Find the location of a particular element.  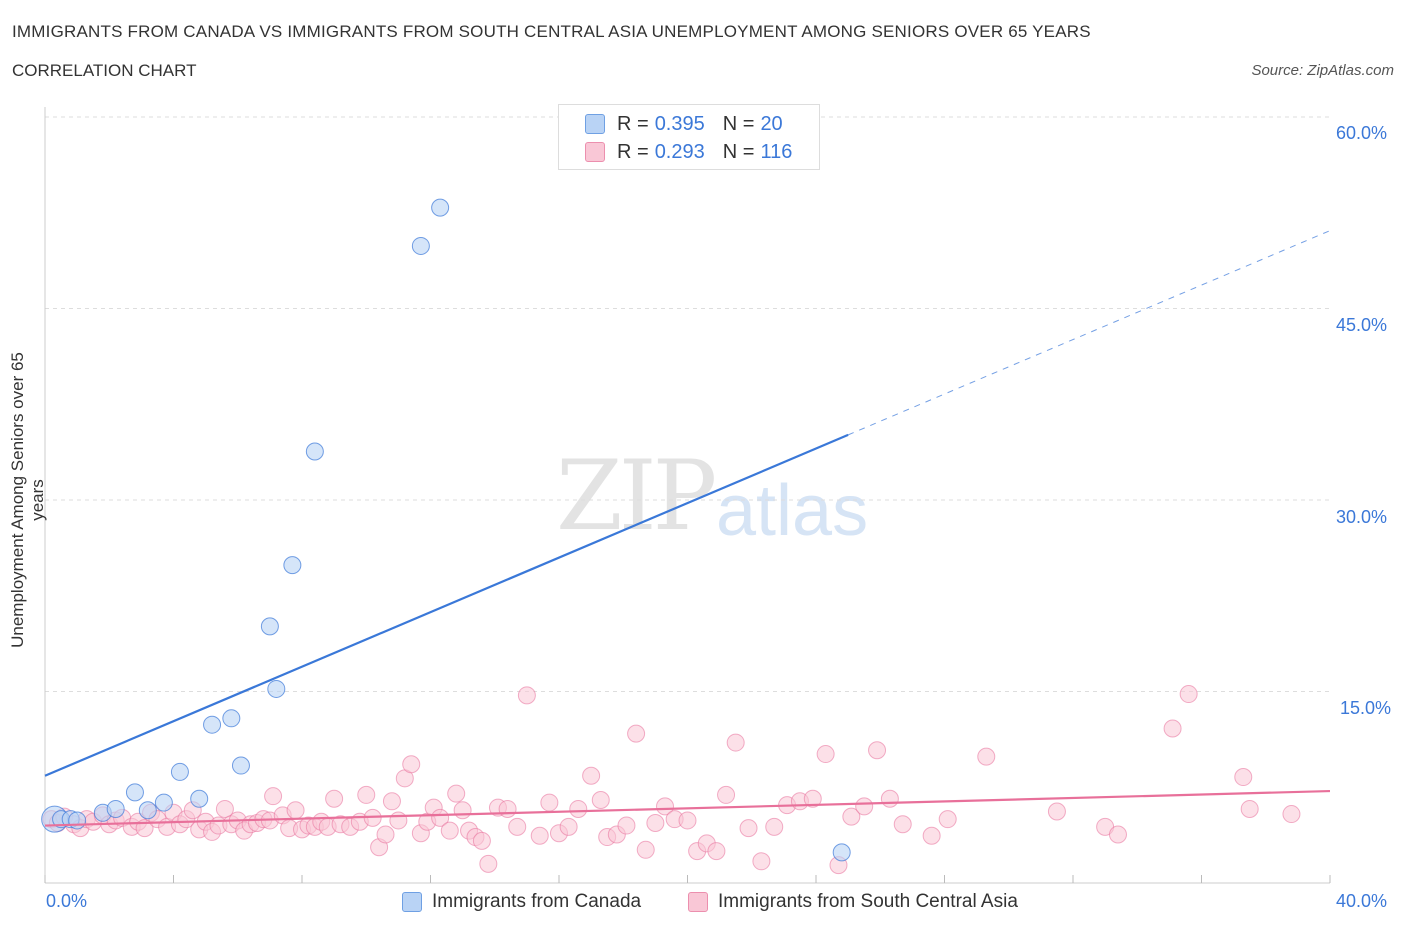

y-axis-label: Unemployment Among Seniors over 65 years is located at coordinates (27, 500).